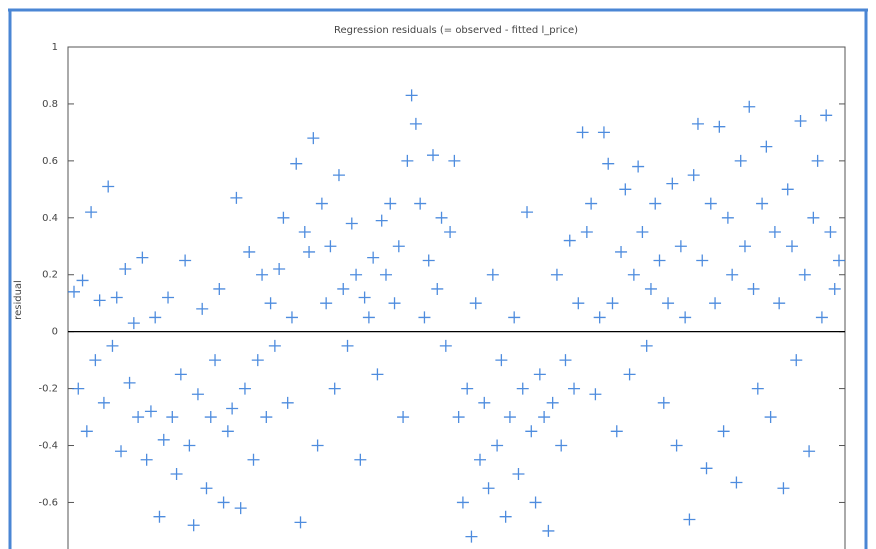  What do you see at coordinates (50, 275) in the screenshot?
I see `y-tick-label: 0.2` at bounding box center [50, 275].